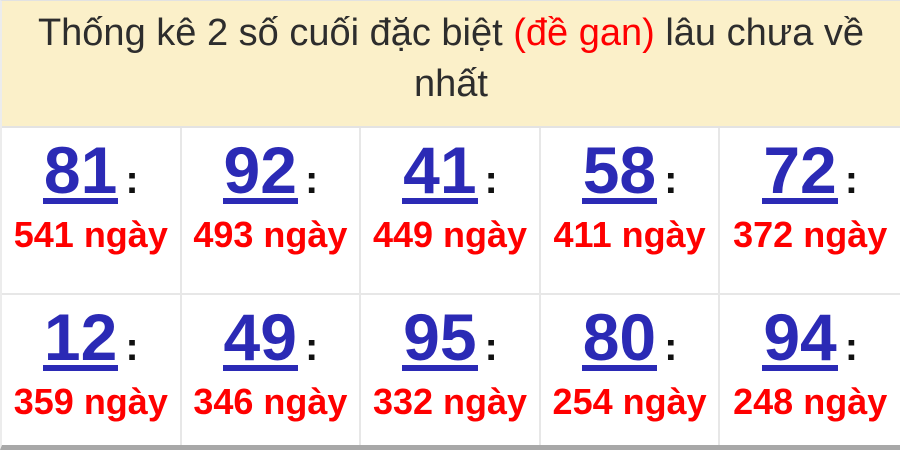  What do you see at coordinates (629, 235) in the screenshot?
I see `days-count: 411 ngày` at bounding box center [629, 235].